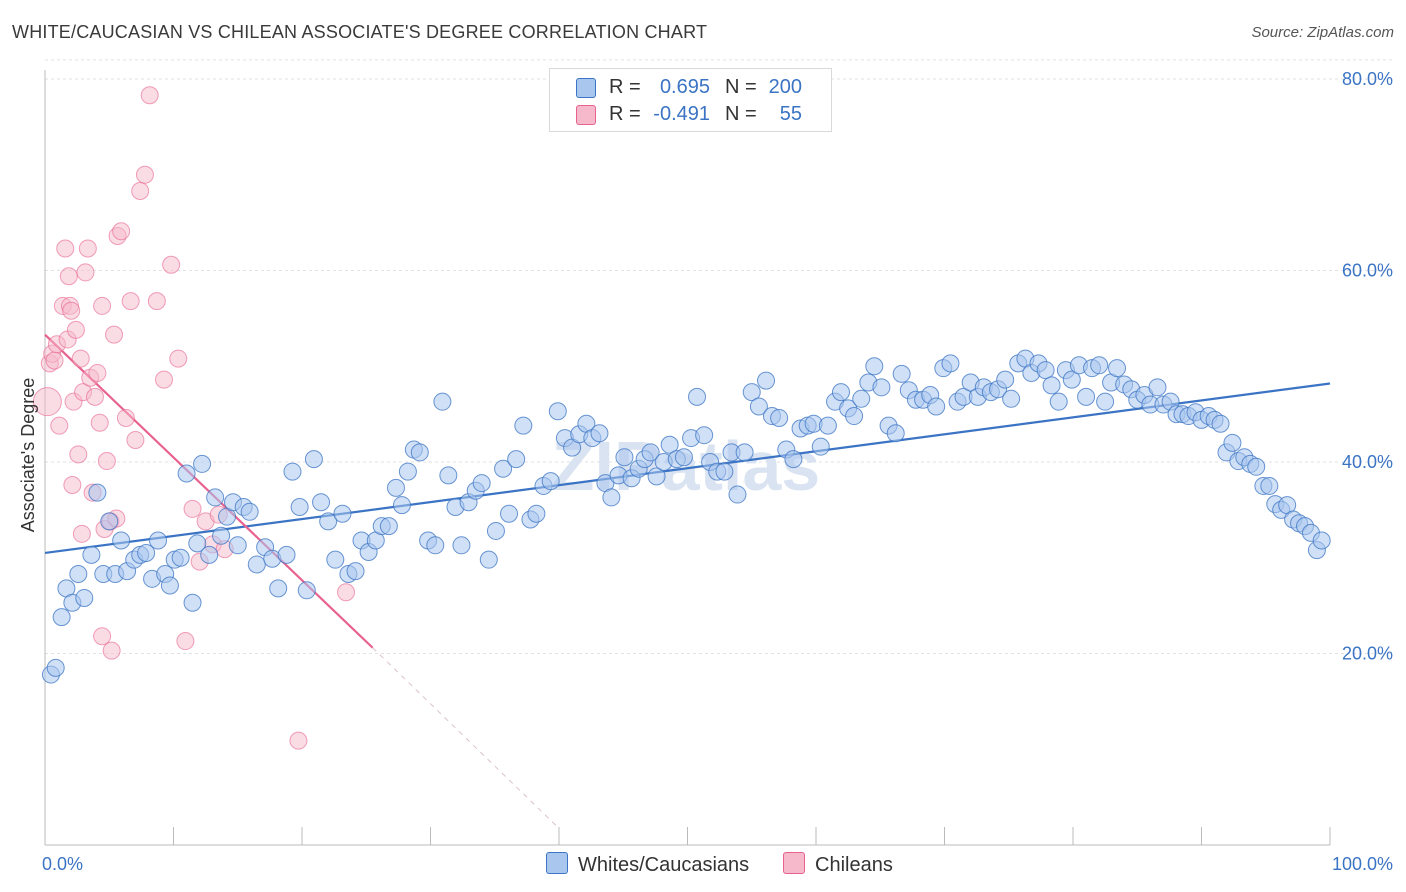 The width and height of the screenshot is (1406, 892). Describe the element at coordinates (1362, 864) in the screenshot. I see `x-tick-label: 100.0%` at that location.